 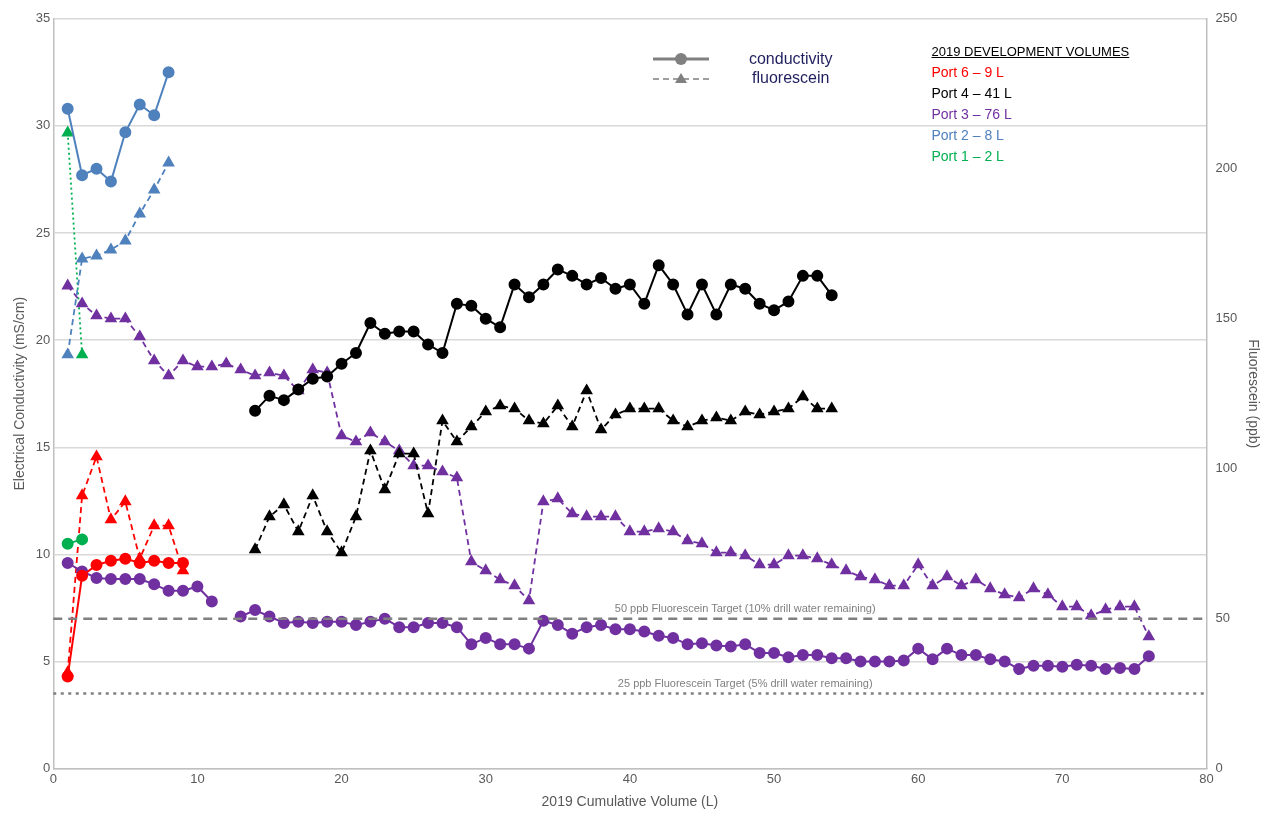 What do you see at coordinates (43, 232) in the screenshot?
I see `y-tick-label: 25` at bounding box center [43, 232].